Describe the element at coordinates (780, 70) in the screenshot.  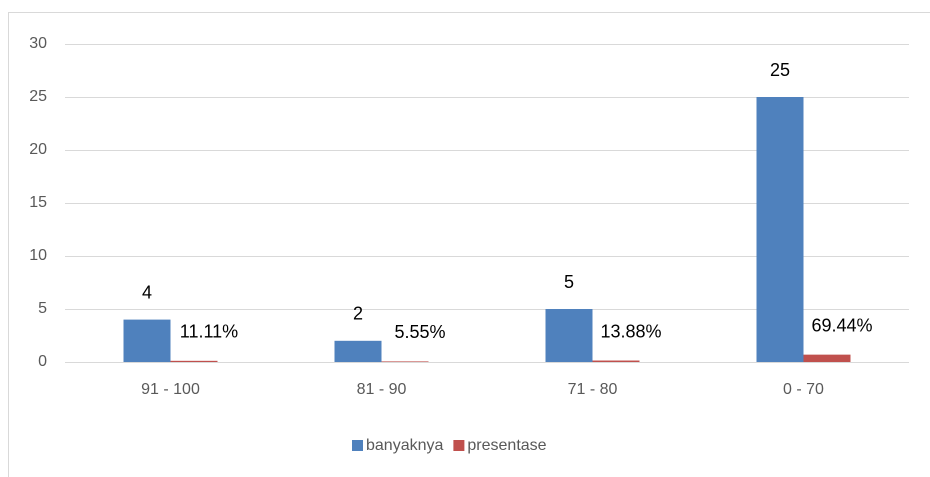
I see `data-label: 25` at that location.